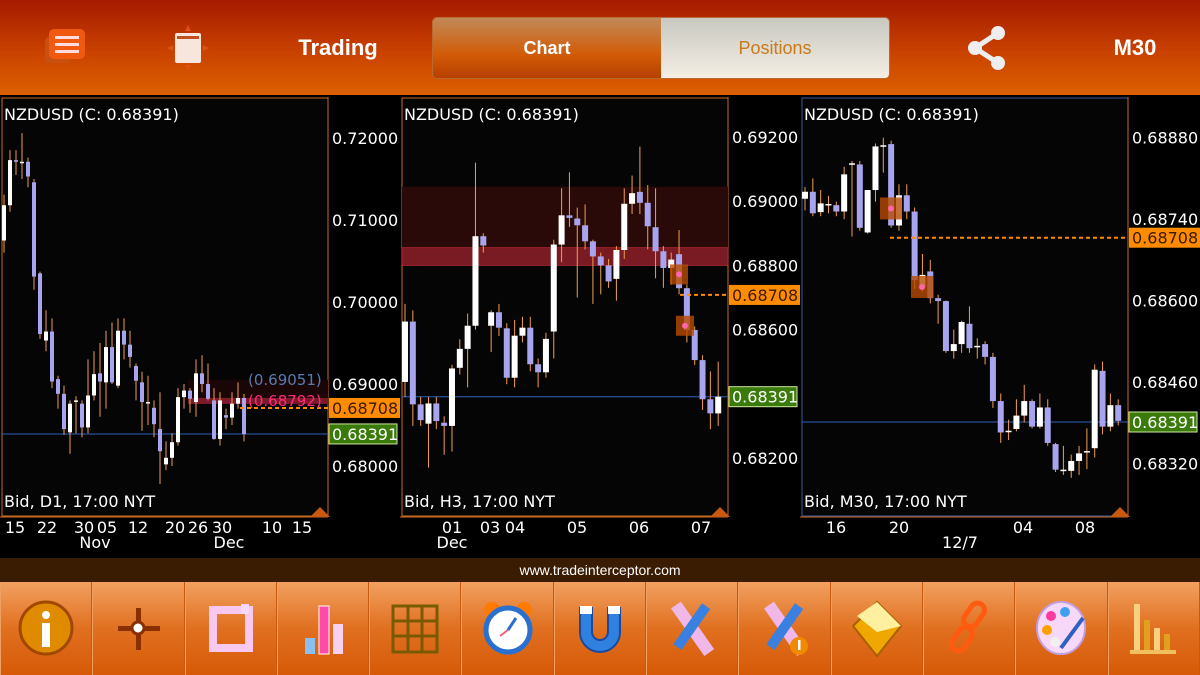 The width and height of the screenshot is (1200, 675). I want to click on magnet-tool-button, so click(600, 628).